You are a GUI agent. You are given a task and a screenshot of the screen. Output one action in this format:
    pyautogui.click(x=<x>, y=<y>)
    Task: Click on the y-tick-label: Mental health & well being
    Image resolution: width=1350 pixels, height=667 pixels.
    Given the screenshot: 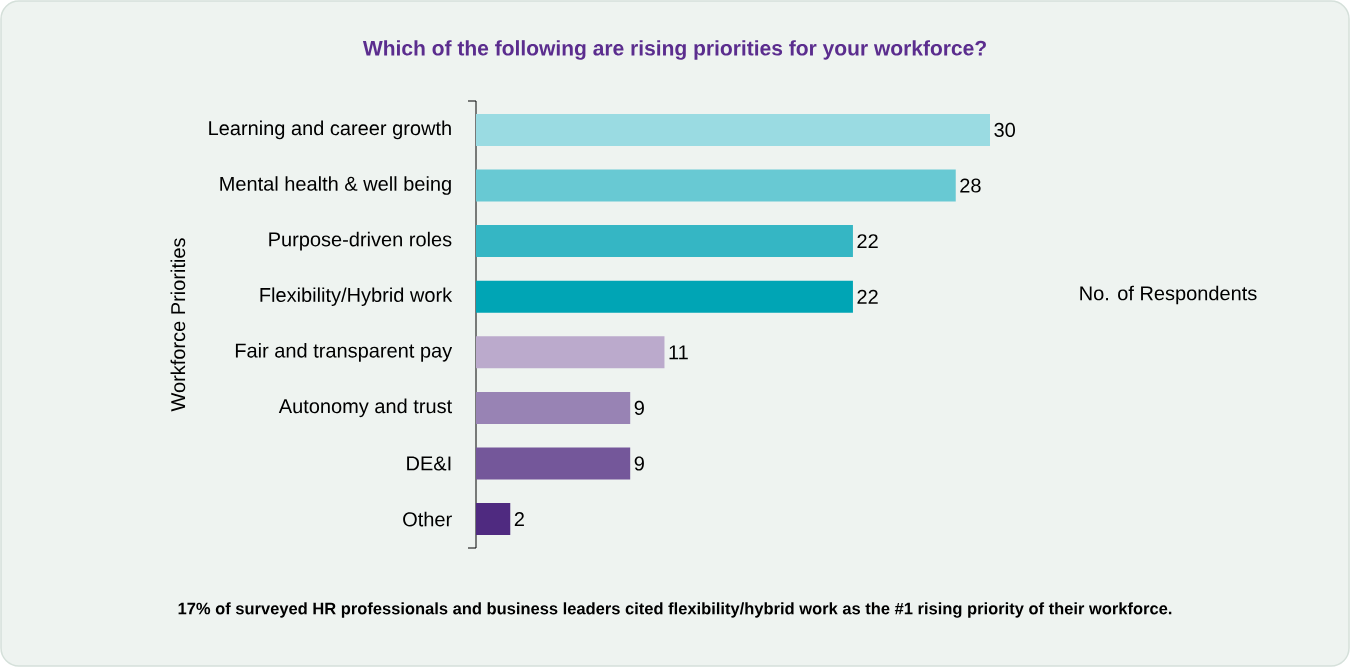 What is the action you would take?
    pyautogui.click(x=335, y=185)
    